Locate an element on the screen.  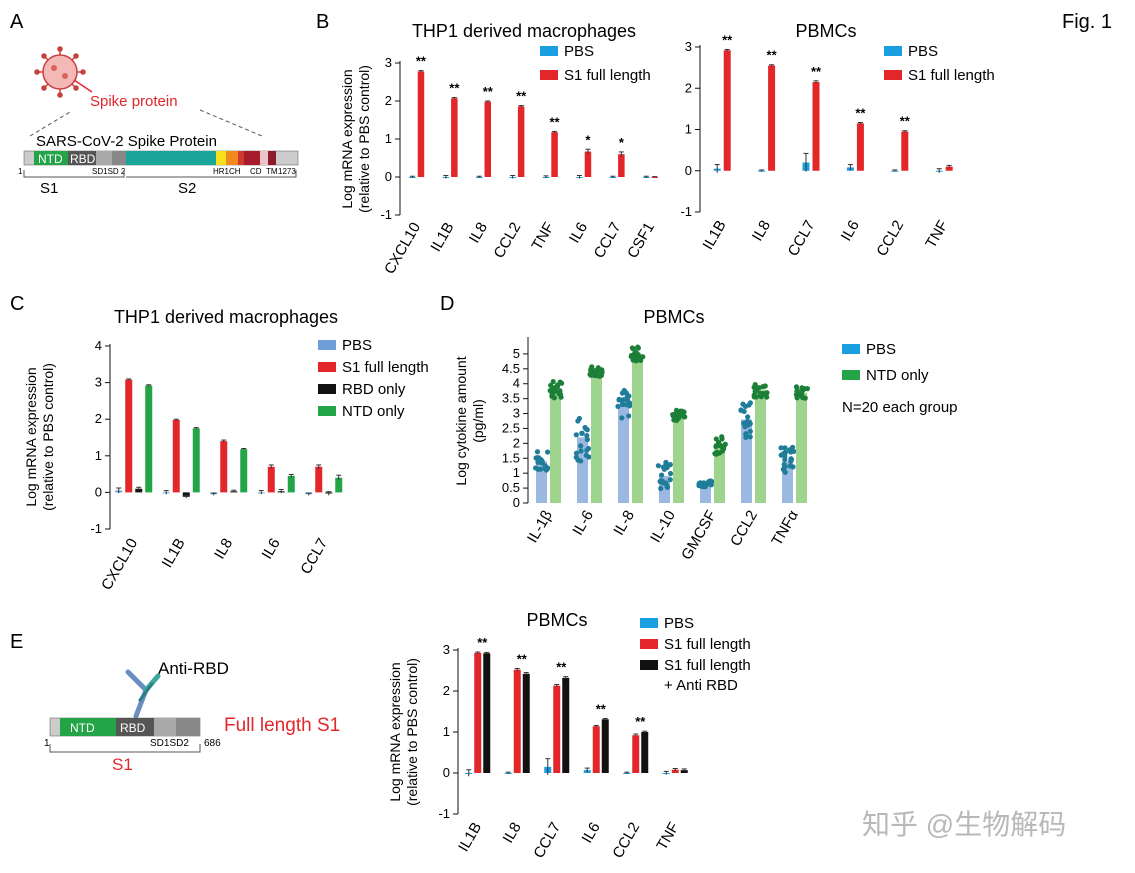
category-label: CCL2 is located at coordinates (890, 239).